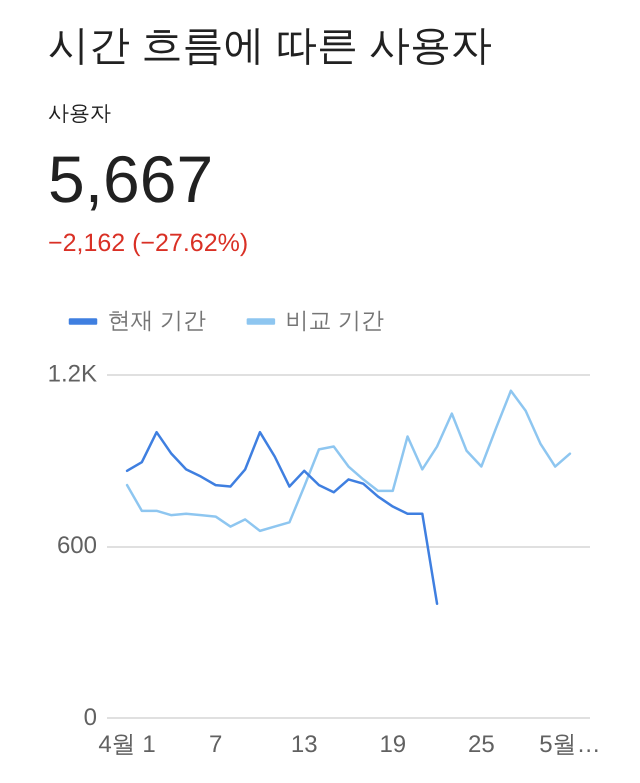  What do you see at coordinates (481, 744) in the screenshot?
I see `x-tick-label: 25` at bounding box center [481, 744].